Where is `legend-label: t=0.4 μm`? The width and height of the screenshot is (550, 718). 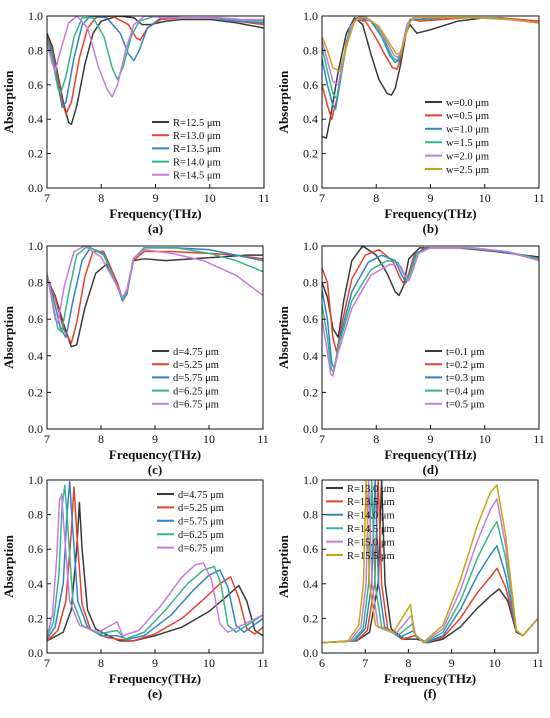 legend-label: t=0.4 μm is located at coordinates (465, 391).